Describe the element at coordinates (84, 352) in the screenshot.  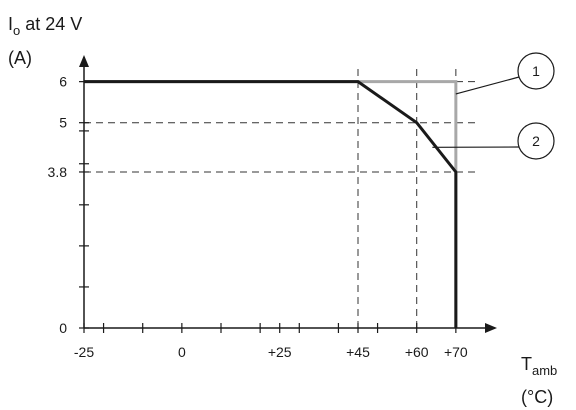
I see `x-tick-label: -25` at that location.